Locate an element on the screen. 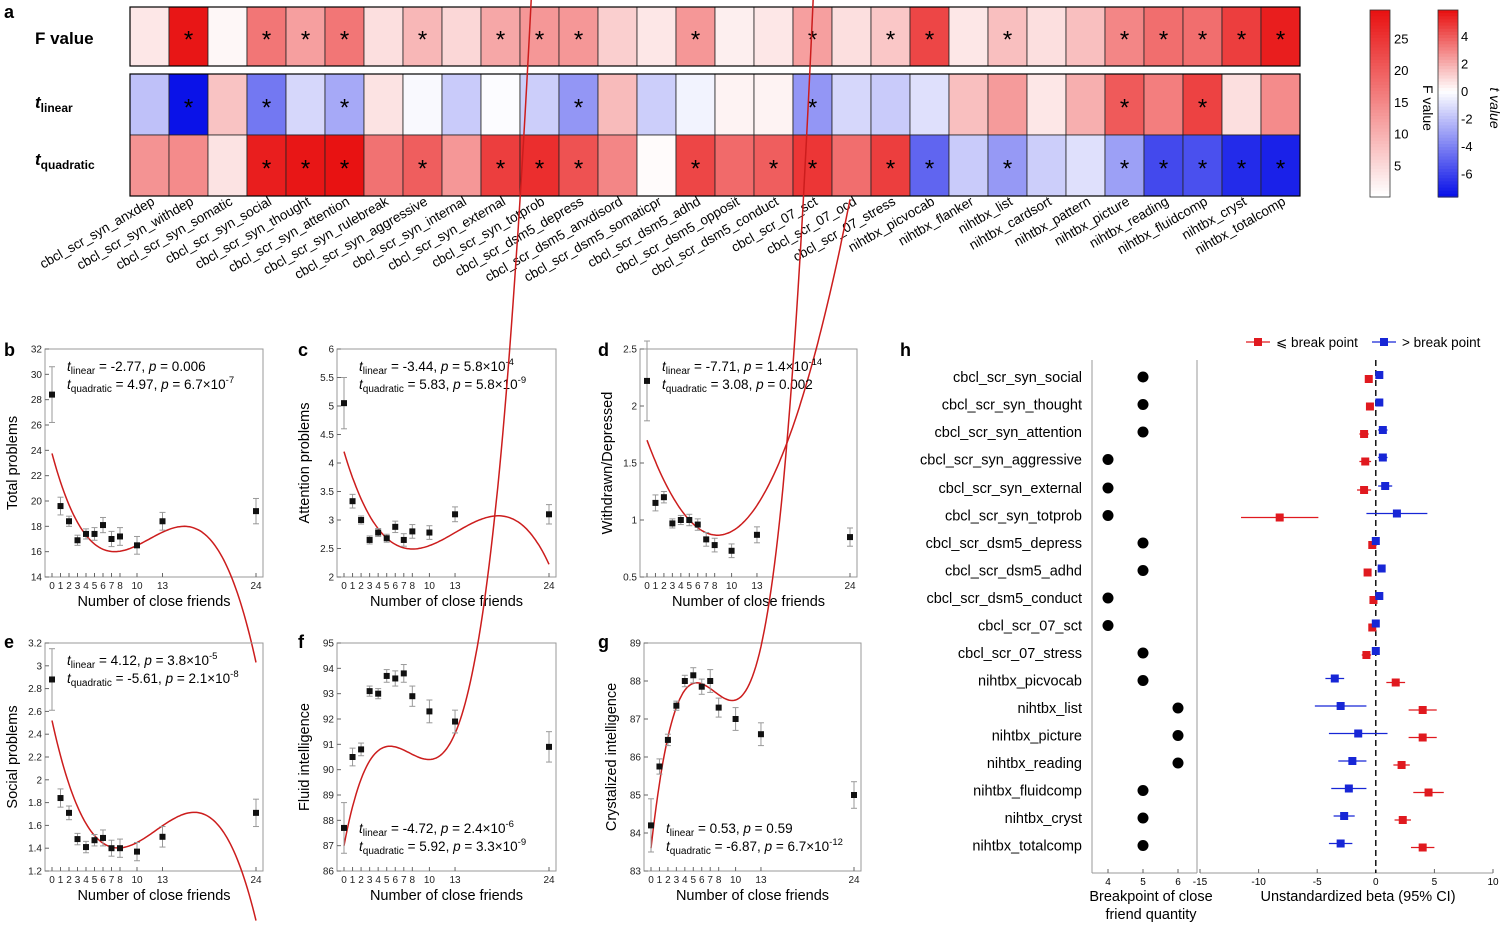  f-colorbar-tick: 20 is located at coordinates (1401, 70).